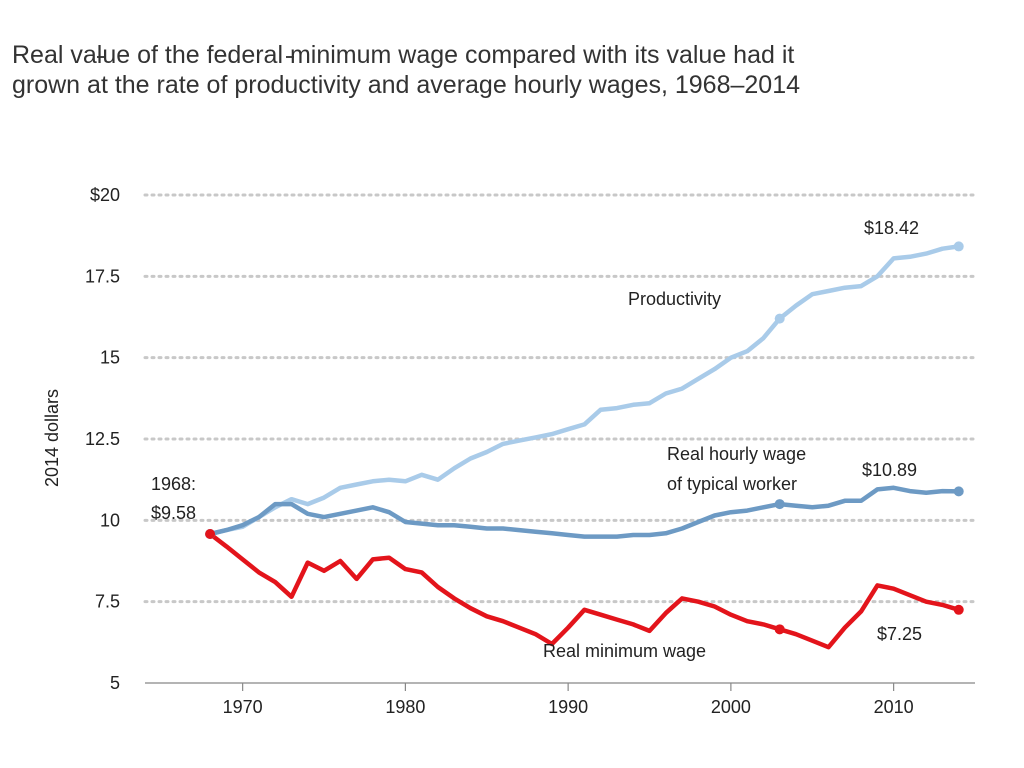 This screenshot has width=1024, height=768. Describe the element at coordinates (889, 470) in the screenshot. I see `typical-wage-end-value: $10.89` at that location.